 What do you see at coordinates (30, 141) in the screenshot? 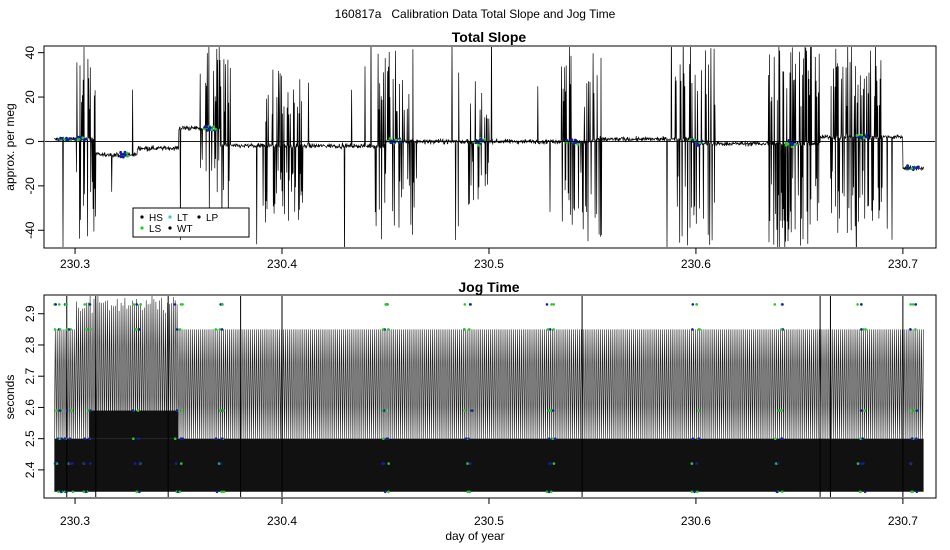
I see `y-tick-label: 0` at bounding box center [30, 141].